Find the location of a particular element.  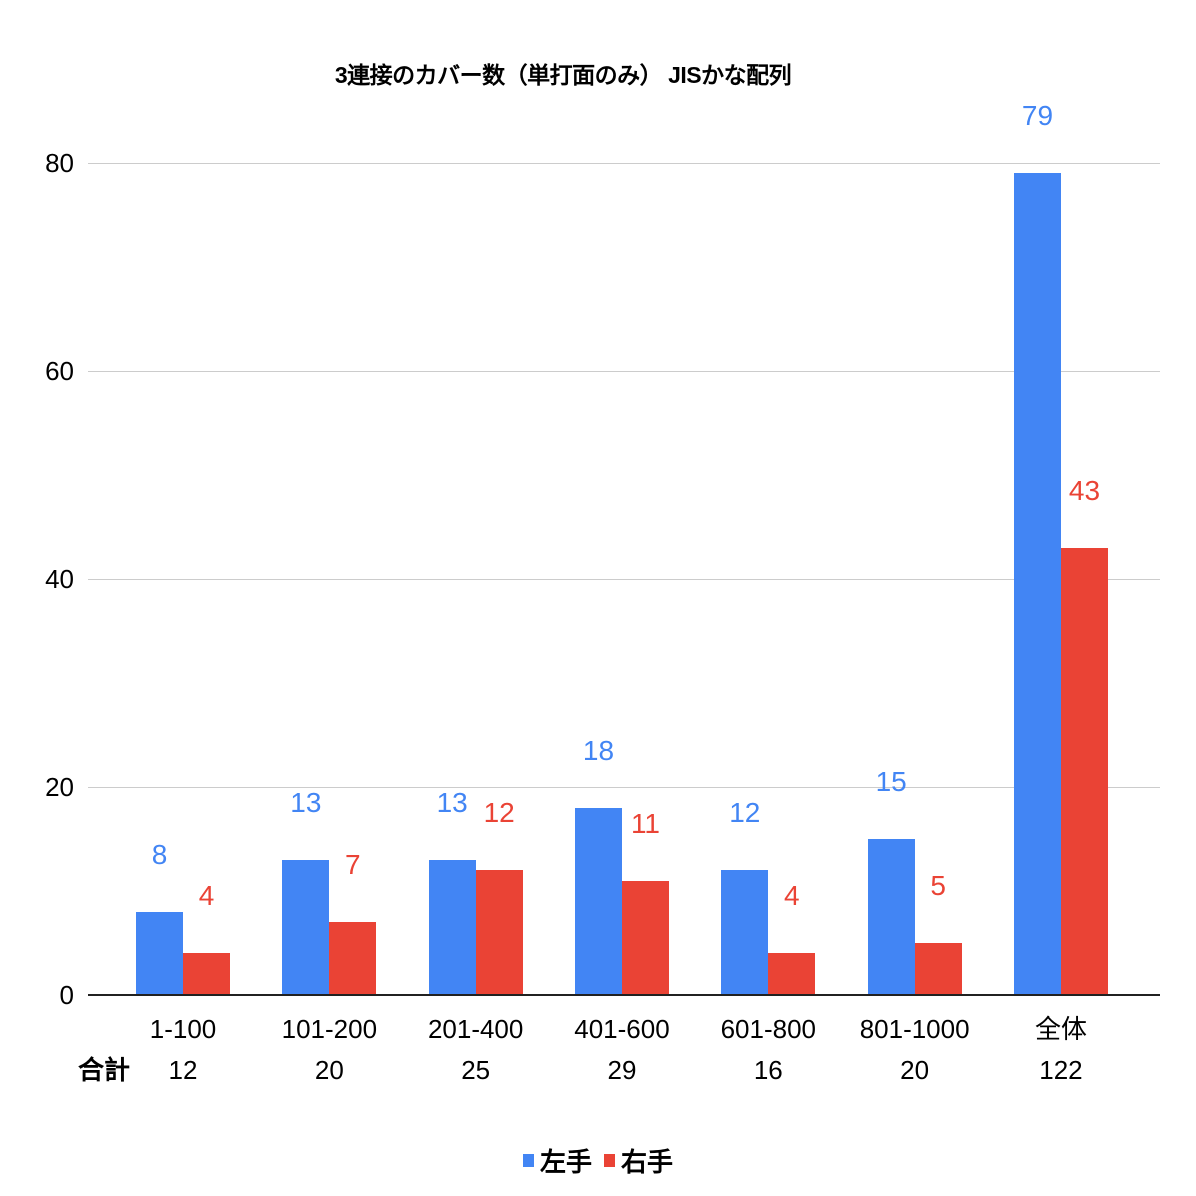

value-label-left-hand-全体: 79 is located at coordinates (1037, 116).